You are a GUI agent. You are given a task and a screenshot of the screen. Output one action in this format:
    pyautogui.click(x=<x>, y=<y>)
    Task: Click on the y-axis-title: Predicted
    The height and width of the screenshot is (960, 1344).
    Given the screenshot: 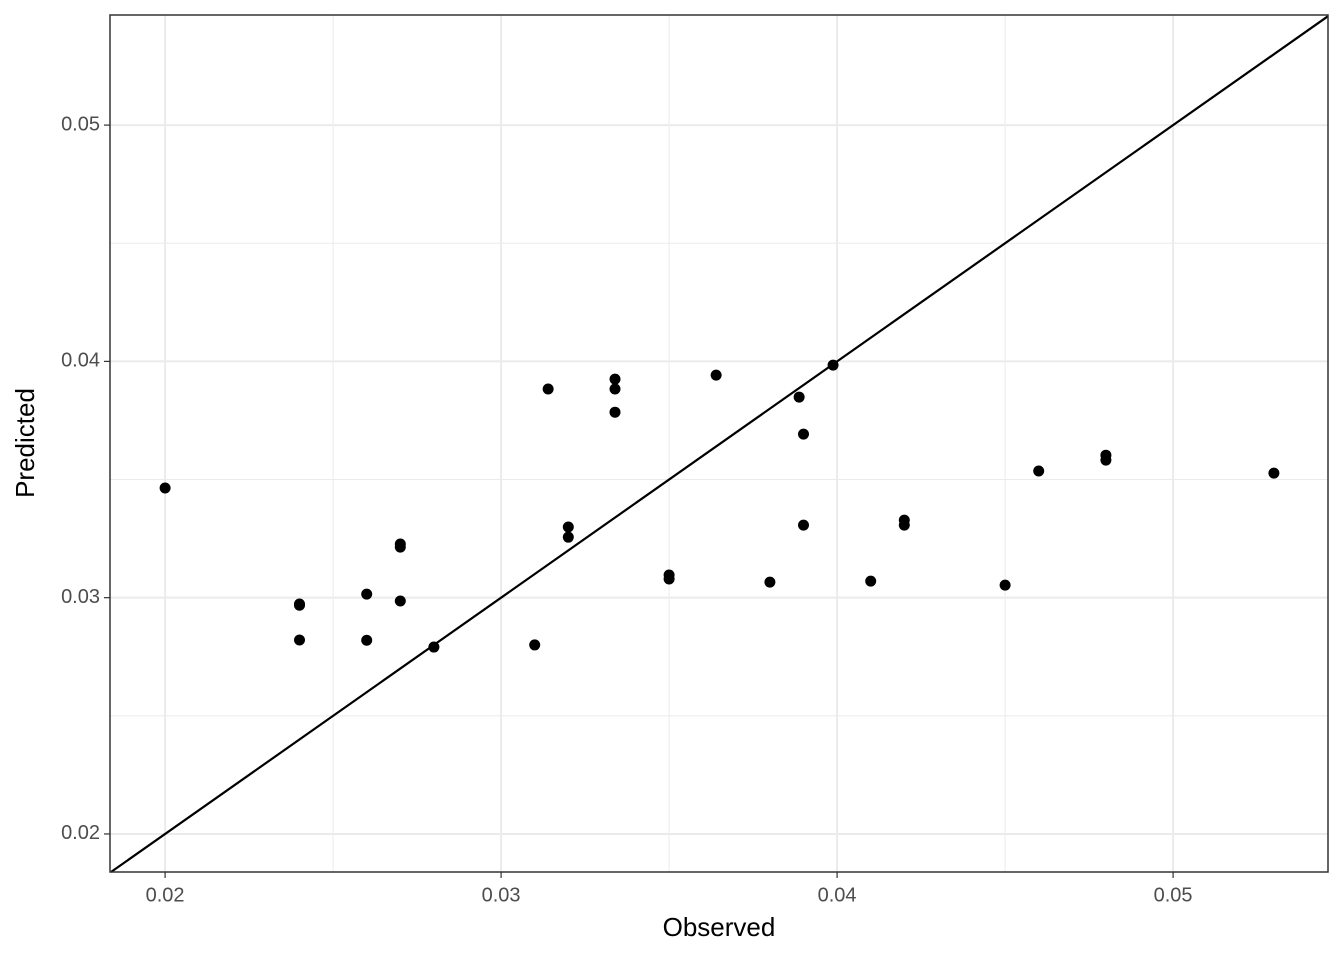 What is the action you would take?
    pyautogui.click(x=25, y=443)
    